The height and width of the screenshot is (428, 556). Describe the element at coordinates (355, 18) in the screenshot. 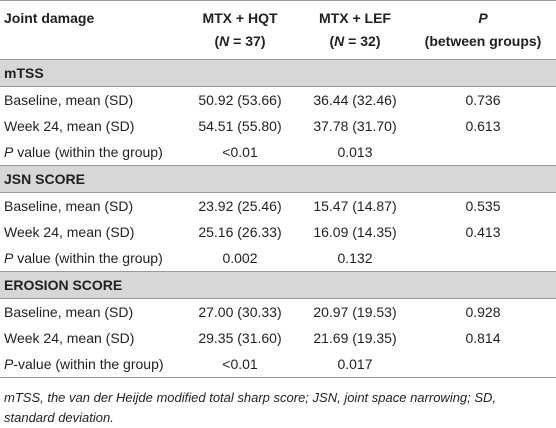

I see `header-text: MTX + LEF` at that location.